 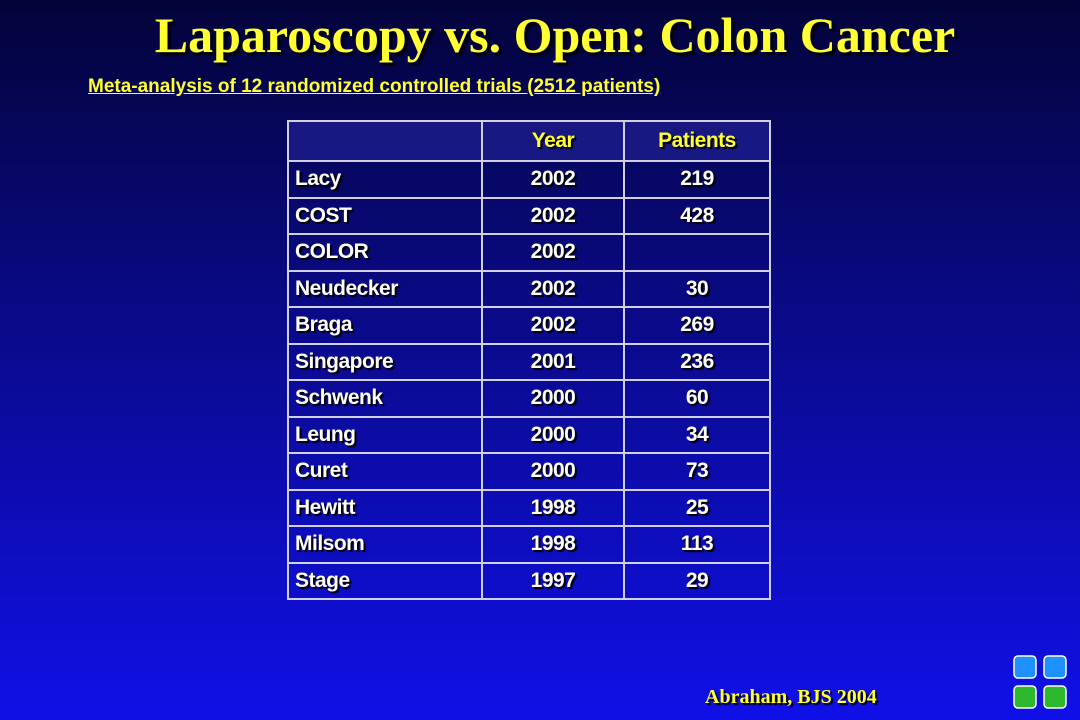 What do you see at coordinates (697, 361) in the screenshot?
I see `patients-cell: 236` at bounding box center [697, 361].